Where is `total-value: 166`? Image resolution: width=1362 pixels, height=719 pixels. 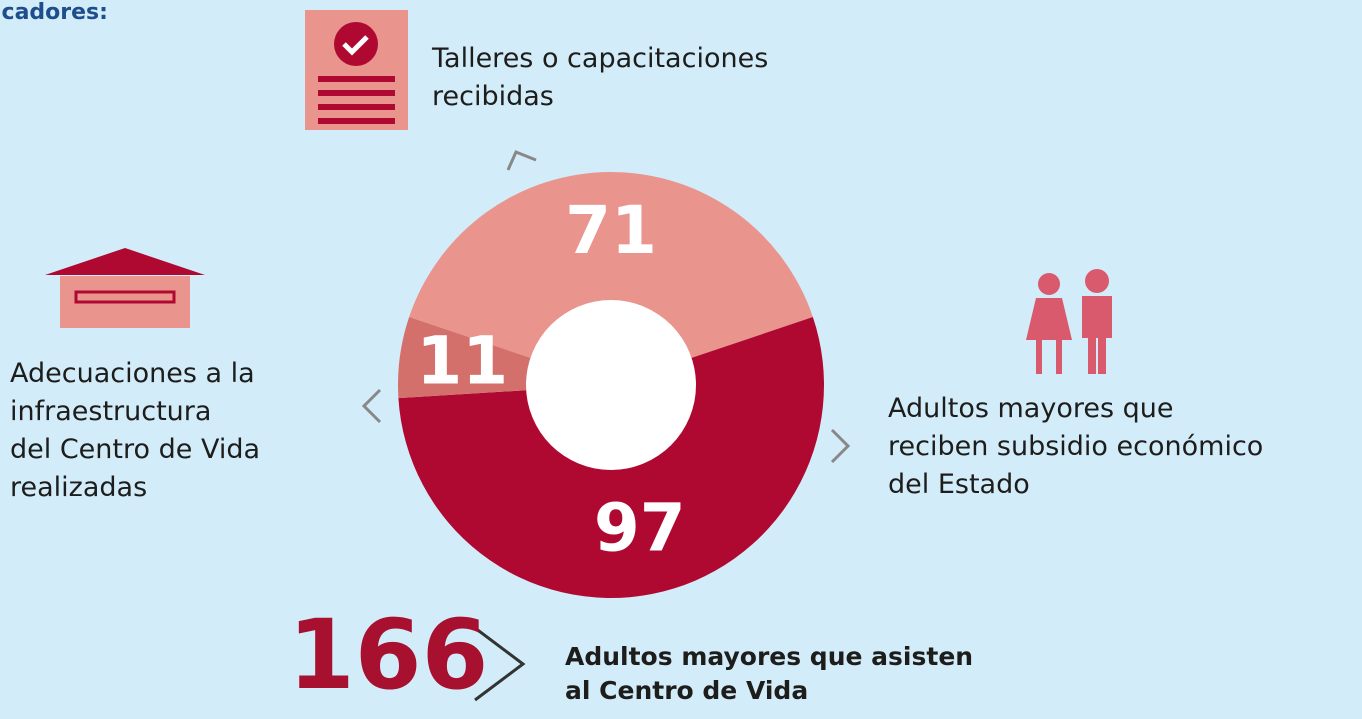
total-value: 166 is located at coordinates (388, 655).